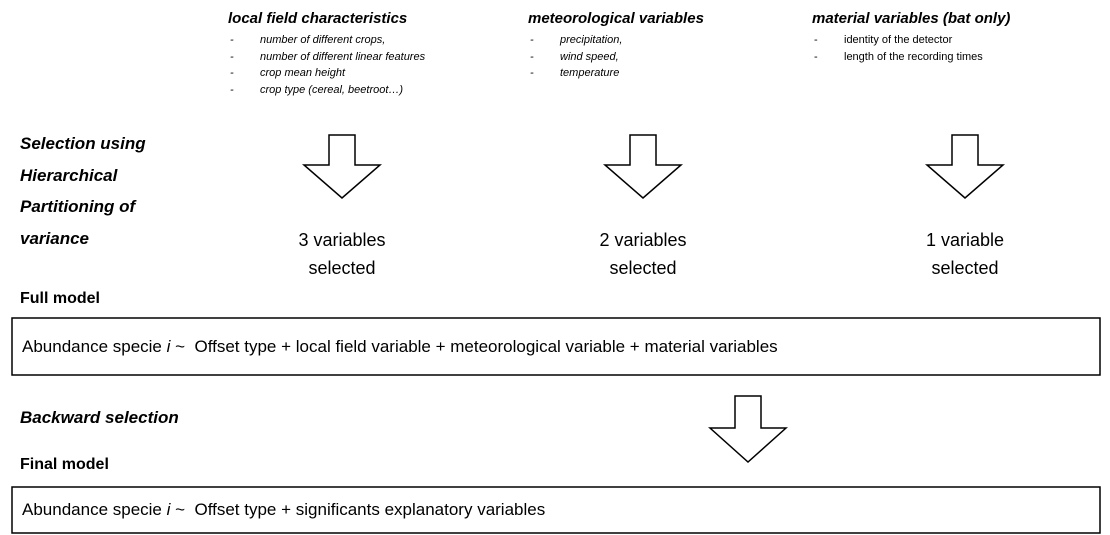  I want to click on item: number of different crops,, so click(326, 40).